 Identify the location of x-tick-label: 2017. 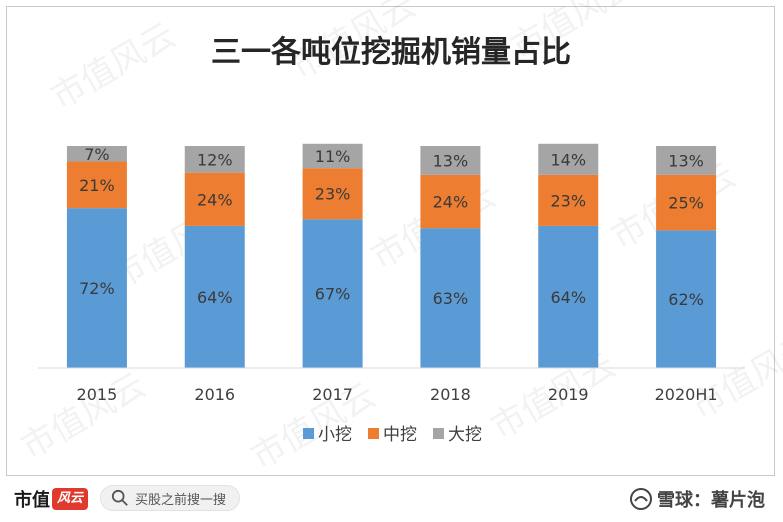
(332, 394).